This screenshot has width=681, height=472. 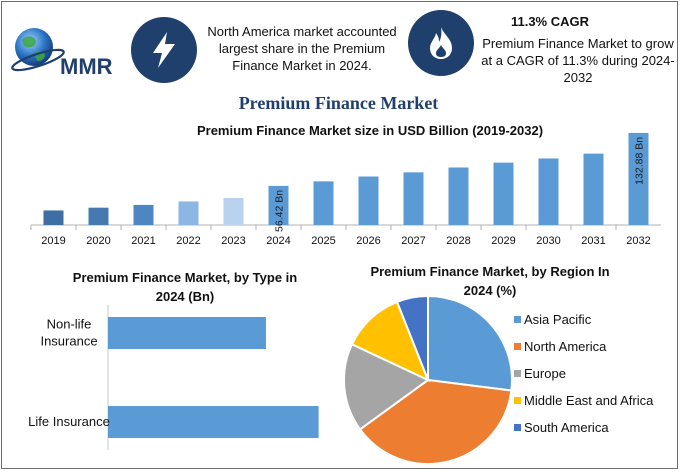 I want to click on x-tick-label-2020: 2020, so click(x=98, y=241).